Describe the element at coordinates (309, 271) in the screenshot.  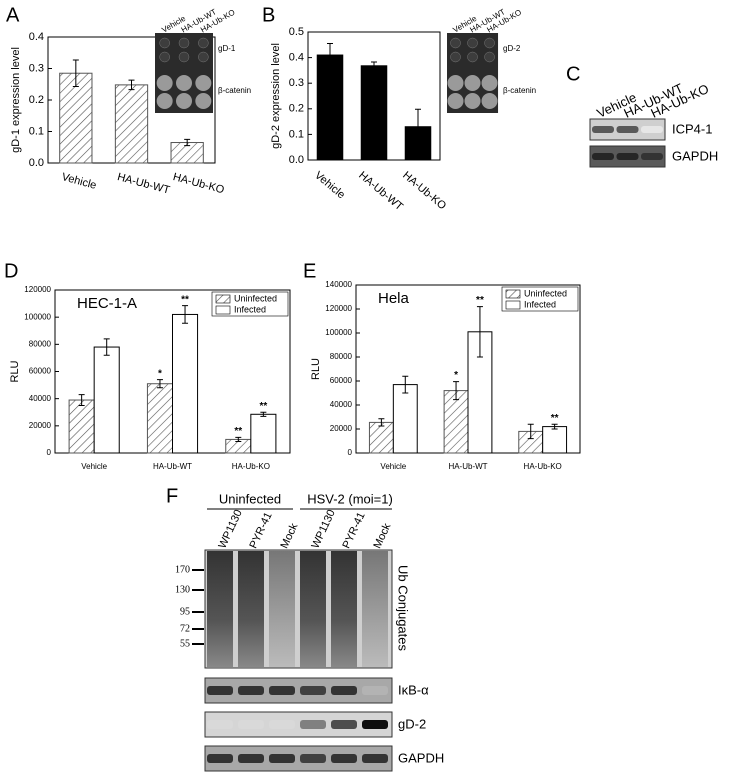
I see `panel-letter: E` at that location.